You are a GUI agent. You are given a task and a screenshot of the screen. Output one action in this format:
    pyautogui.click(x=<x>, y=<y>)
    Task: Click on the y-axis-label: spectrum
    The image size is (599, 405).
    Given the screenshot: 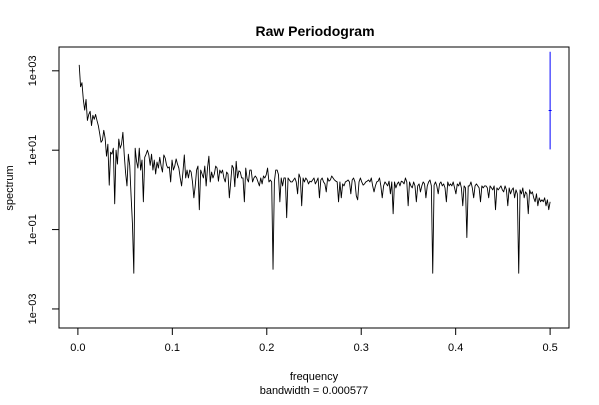 What is the action you would take?
    pyautogui.click(x=10, y=187)
    